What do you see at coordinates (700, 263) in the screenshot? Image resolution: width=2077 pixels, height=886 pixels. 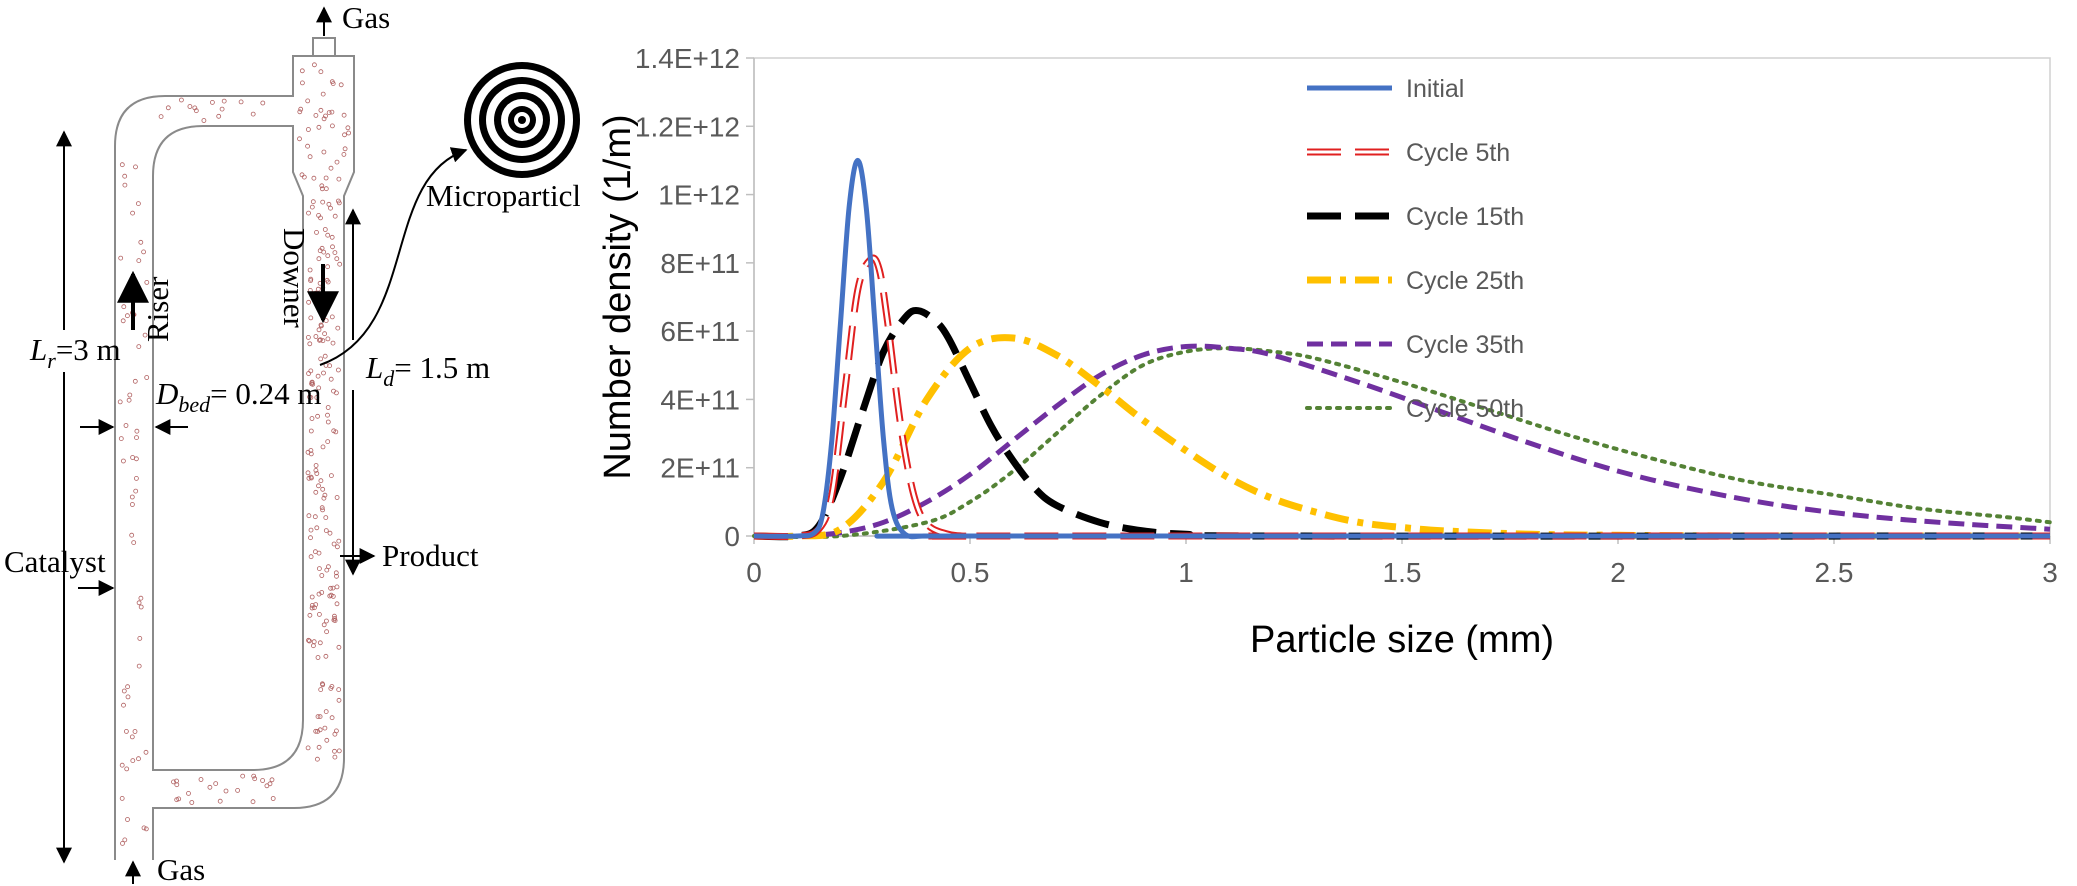 I see `y-tick-label: 8E+11` at bounding box center [700, 263].